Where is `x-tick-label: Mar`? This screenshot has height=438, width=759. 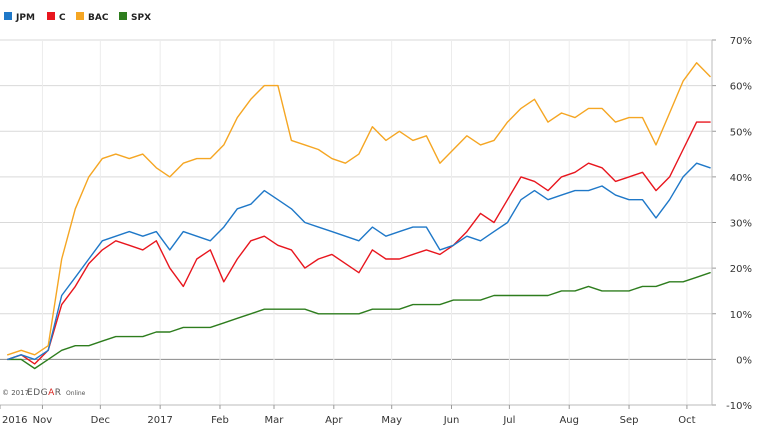
x-tick-label: Mar is located at coordinates (275, 420).